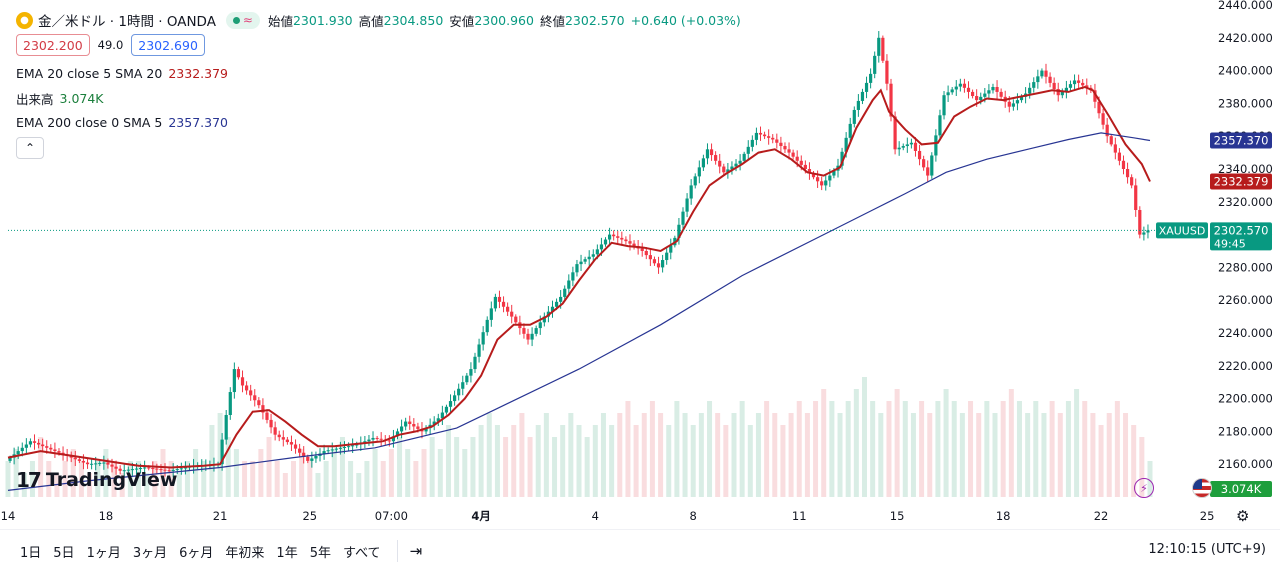 The width and height of the screenshot is (1280, 572). What do you see at coordinates (245, 553) in the screenshot?
I see `timeframe-ytd: 年初来` at bounding box center [245, 553].